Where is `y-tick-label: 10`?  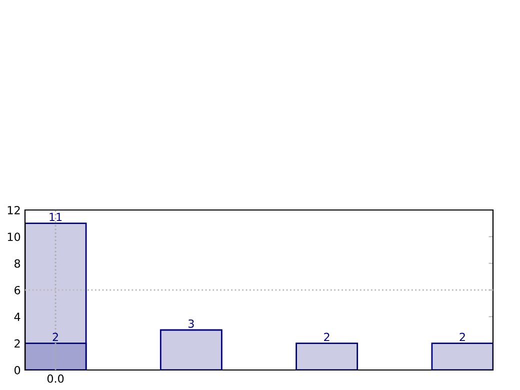
y-tick-label: 10 is located at coordinates (14, 237).